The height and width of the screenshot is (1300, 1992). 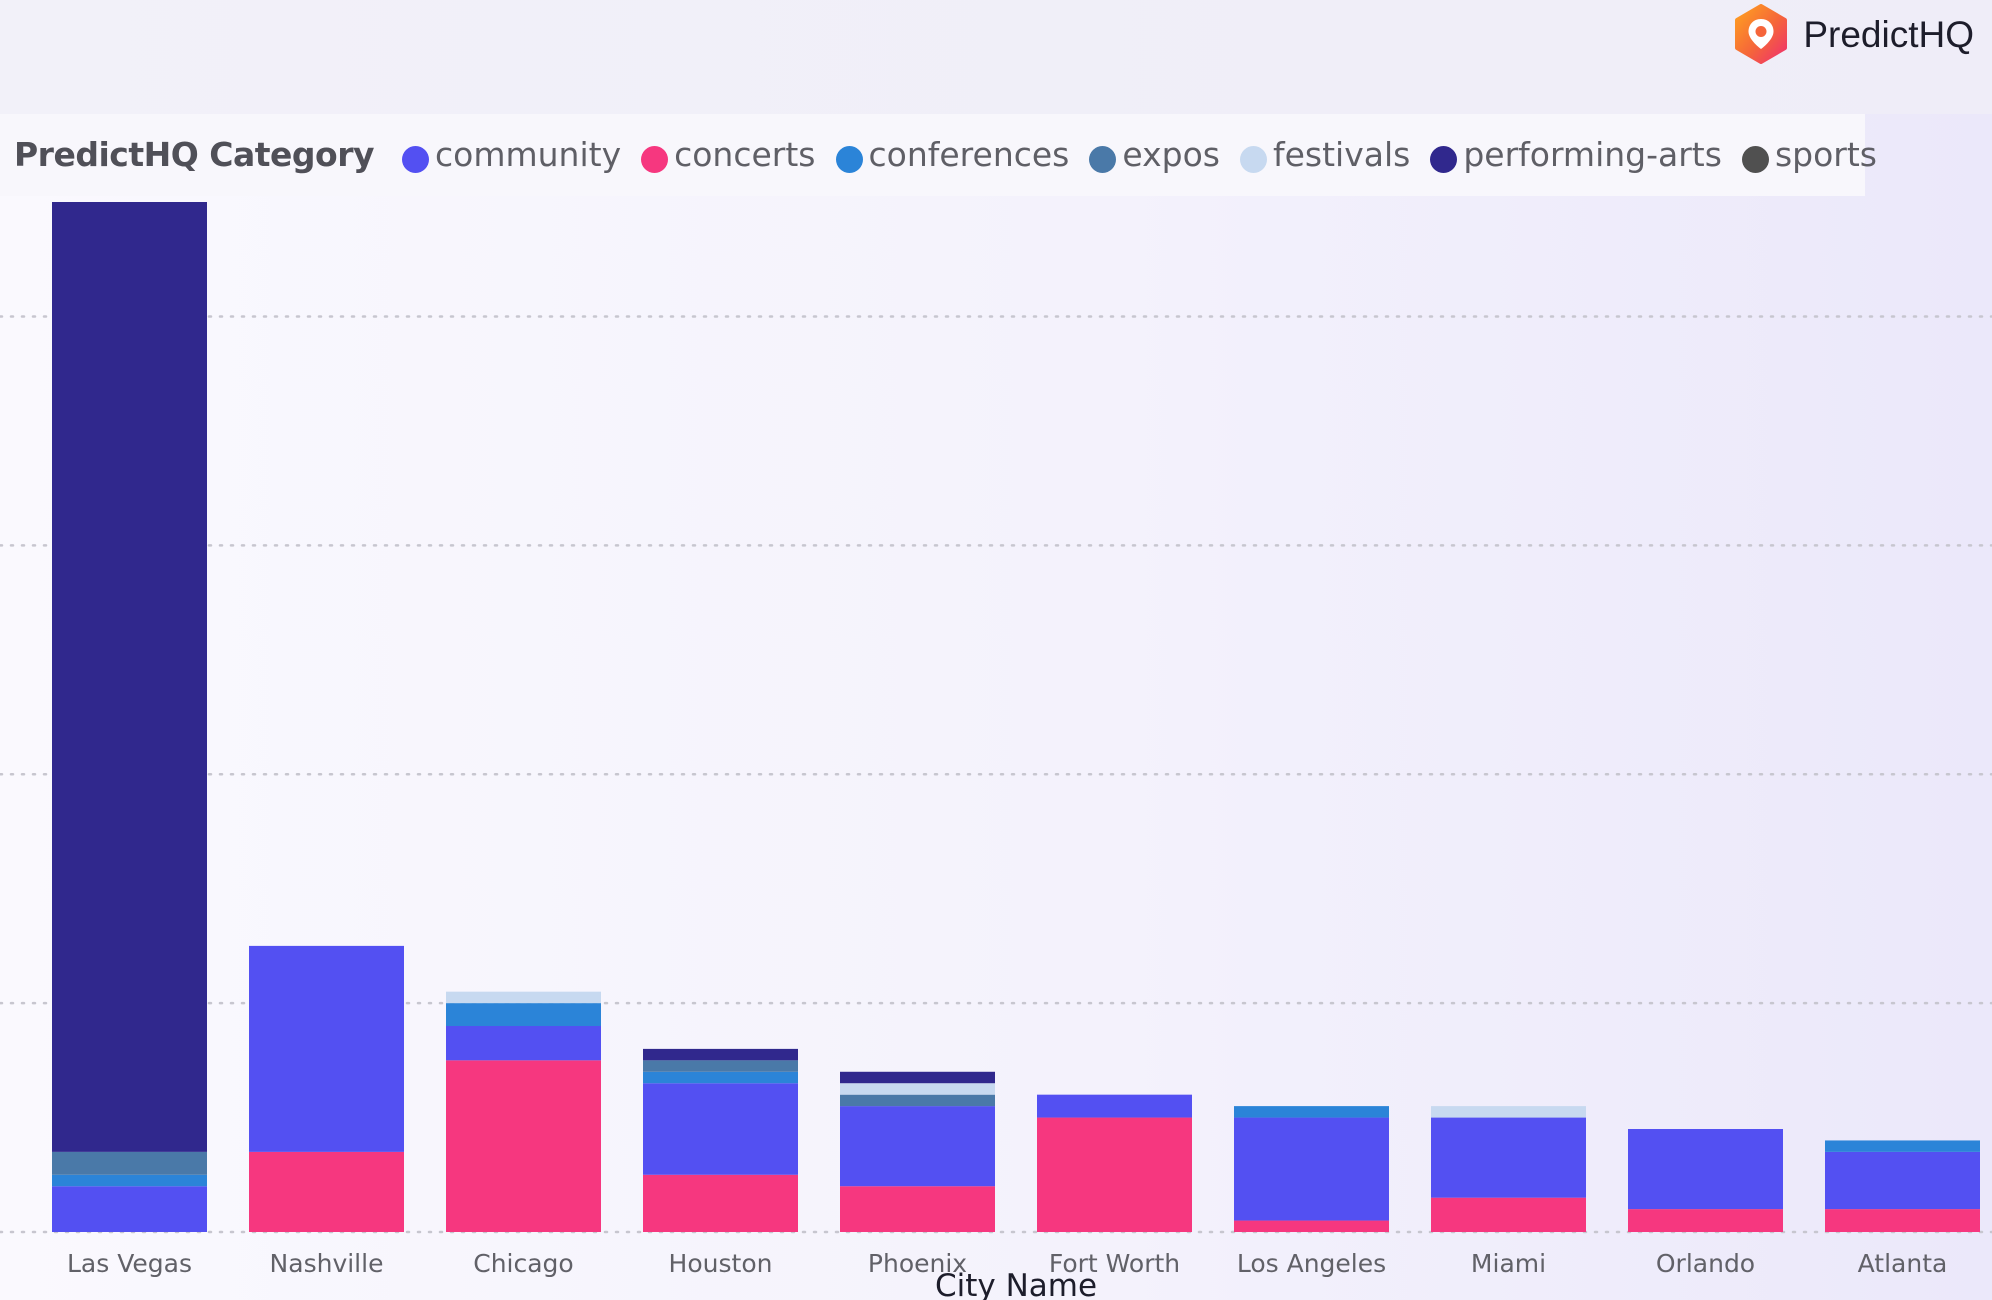 I want to click on legend-label: community, so click(x=528, y=154).